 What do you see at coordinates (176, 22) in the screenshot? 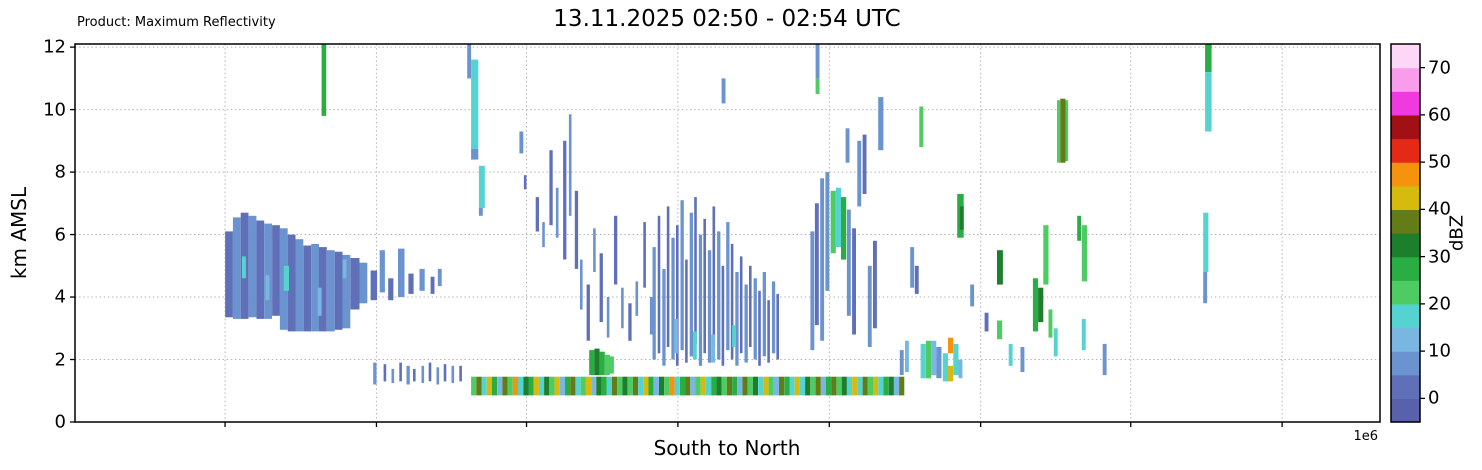
I see `product-label: Product: Maximum Reflectivity` at bounding box center [176, 22].